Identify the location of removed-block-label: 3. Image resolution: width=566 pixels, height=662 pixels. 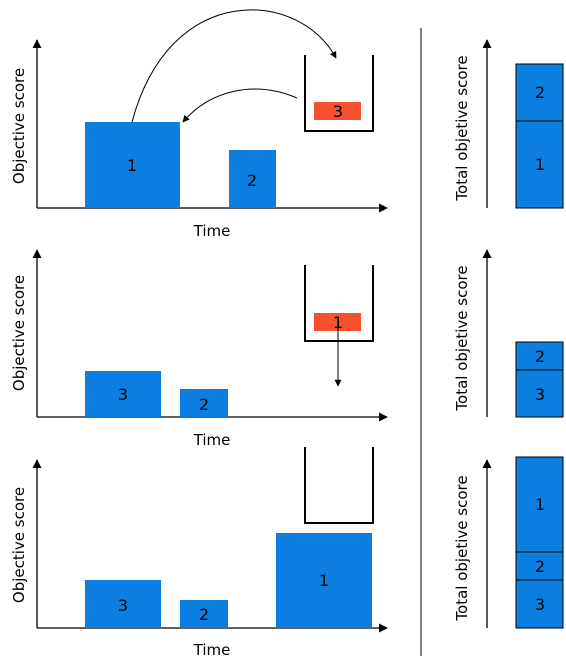
(338, 111).